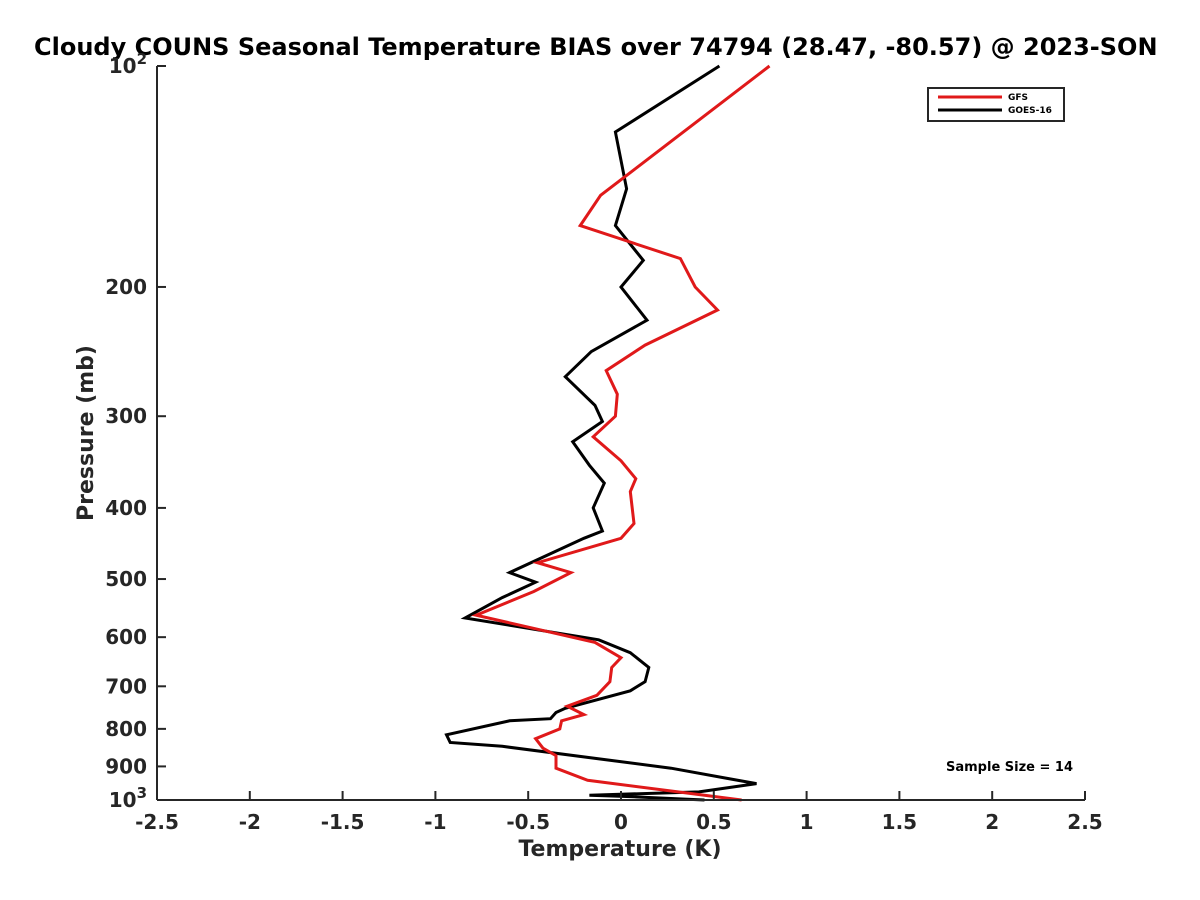 Image resolution: width=1200 pixels, height=900 pixels. Describe the element at coordinates (126, 729) in the screenshot. I see `y-tick-label: 800` at that location.